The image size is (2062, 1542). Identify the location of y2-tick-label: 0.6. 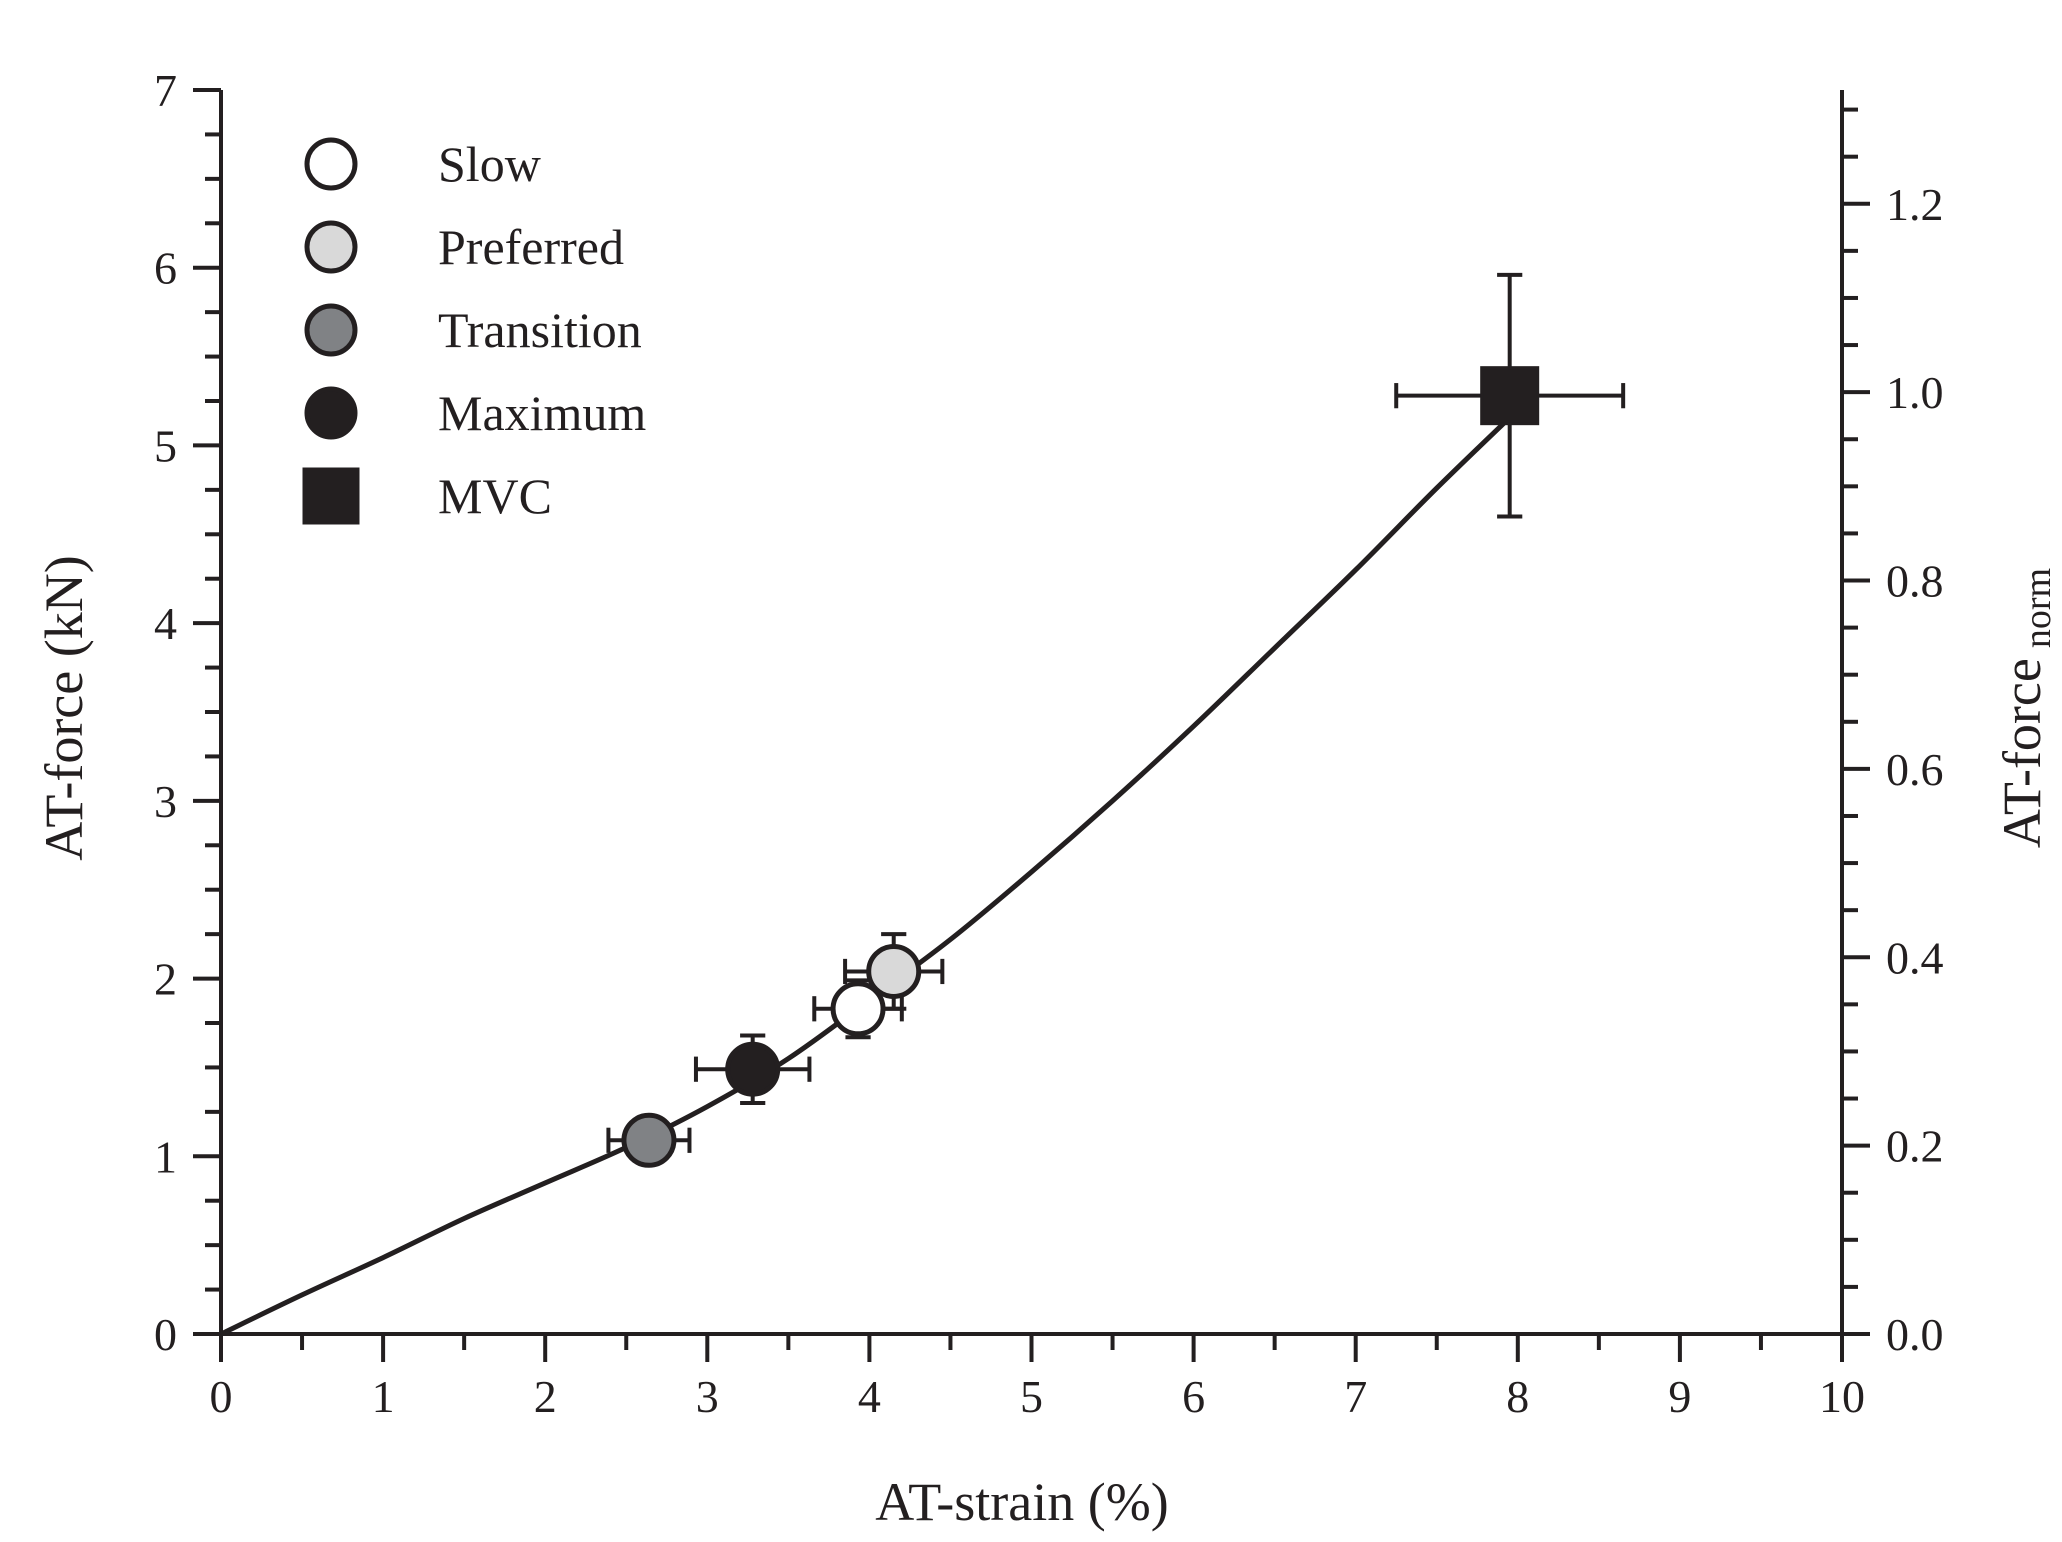
(1915, 769).